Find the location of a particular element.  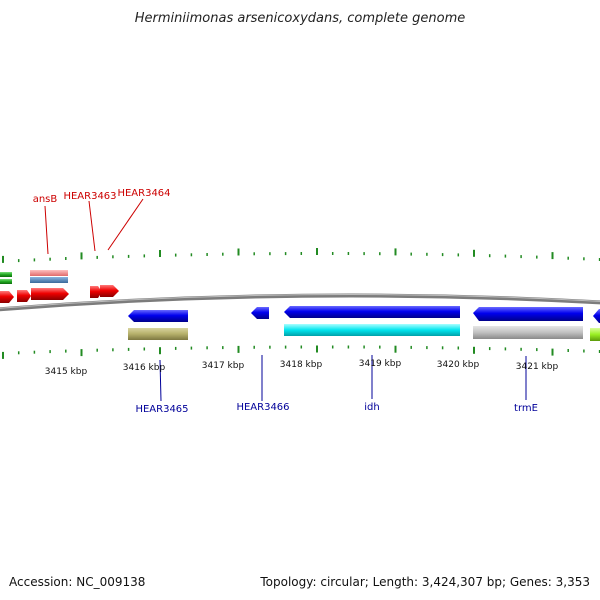

ruler-label-3421: 3421 kbp is located at coordinates (537, 367).